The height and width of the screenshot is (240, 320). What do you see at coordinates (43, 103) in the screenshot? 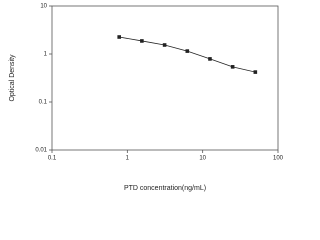
I see `y-tick-label: 0.1` at bounding box center [43, 103].